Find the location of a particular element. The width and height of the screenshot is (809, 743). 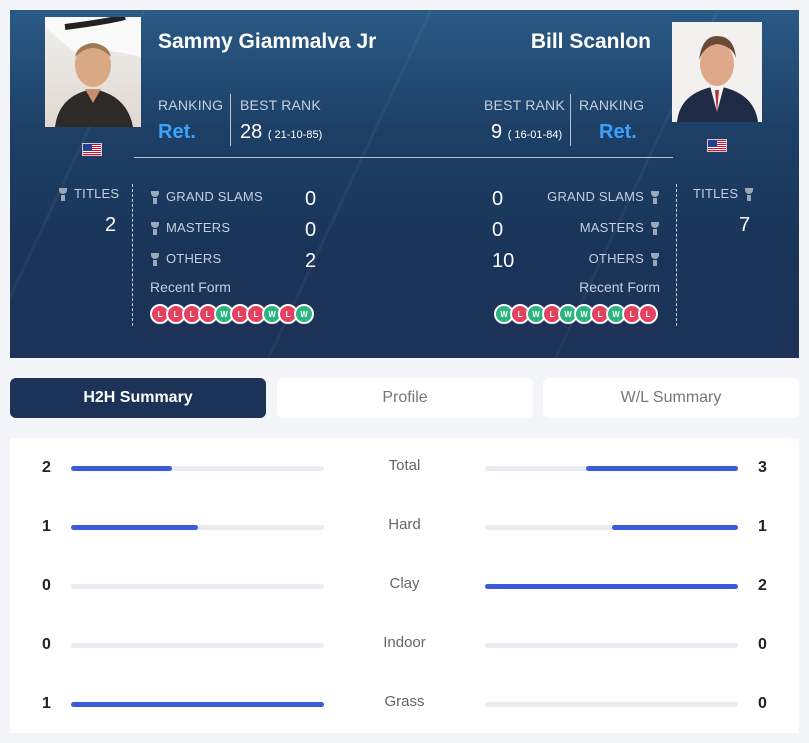

player2-titles-value: 7 is located at coordinates (745, 225).